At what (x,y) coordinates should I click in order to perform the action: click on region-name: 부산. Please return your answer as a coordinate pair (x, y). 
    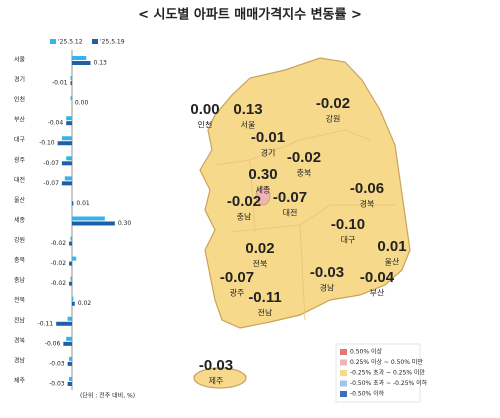
    Looking at the image, I should click on (377, 293).